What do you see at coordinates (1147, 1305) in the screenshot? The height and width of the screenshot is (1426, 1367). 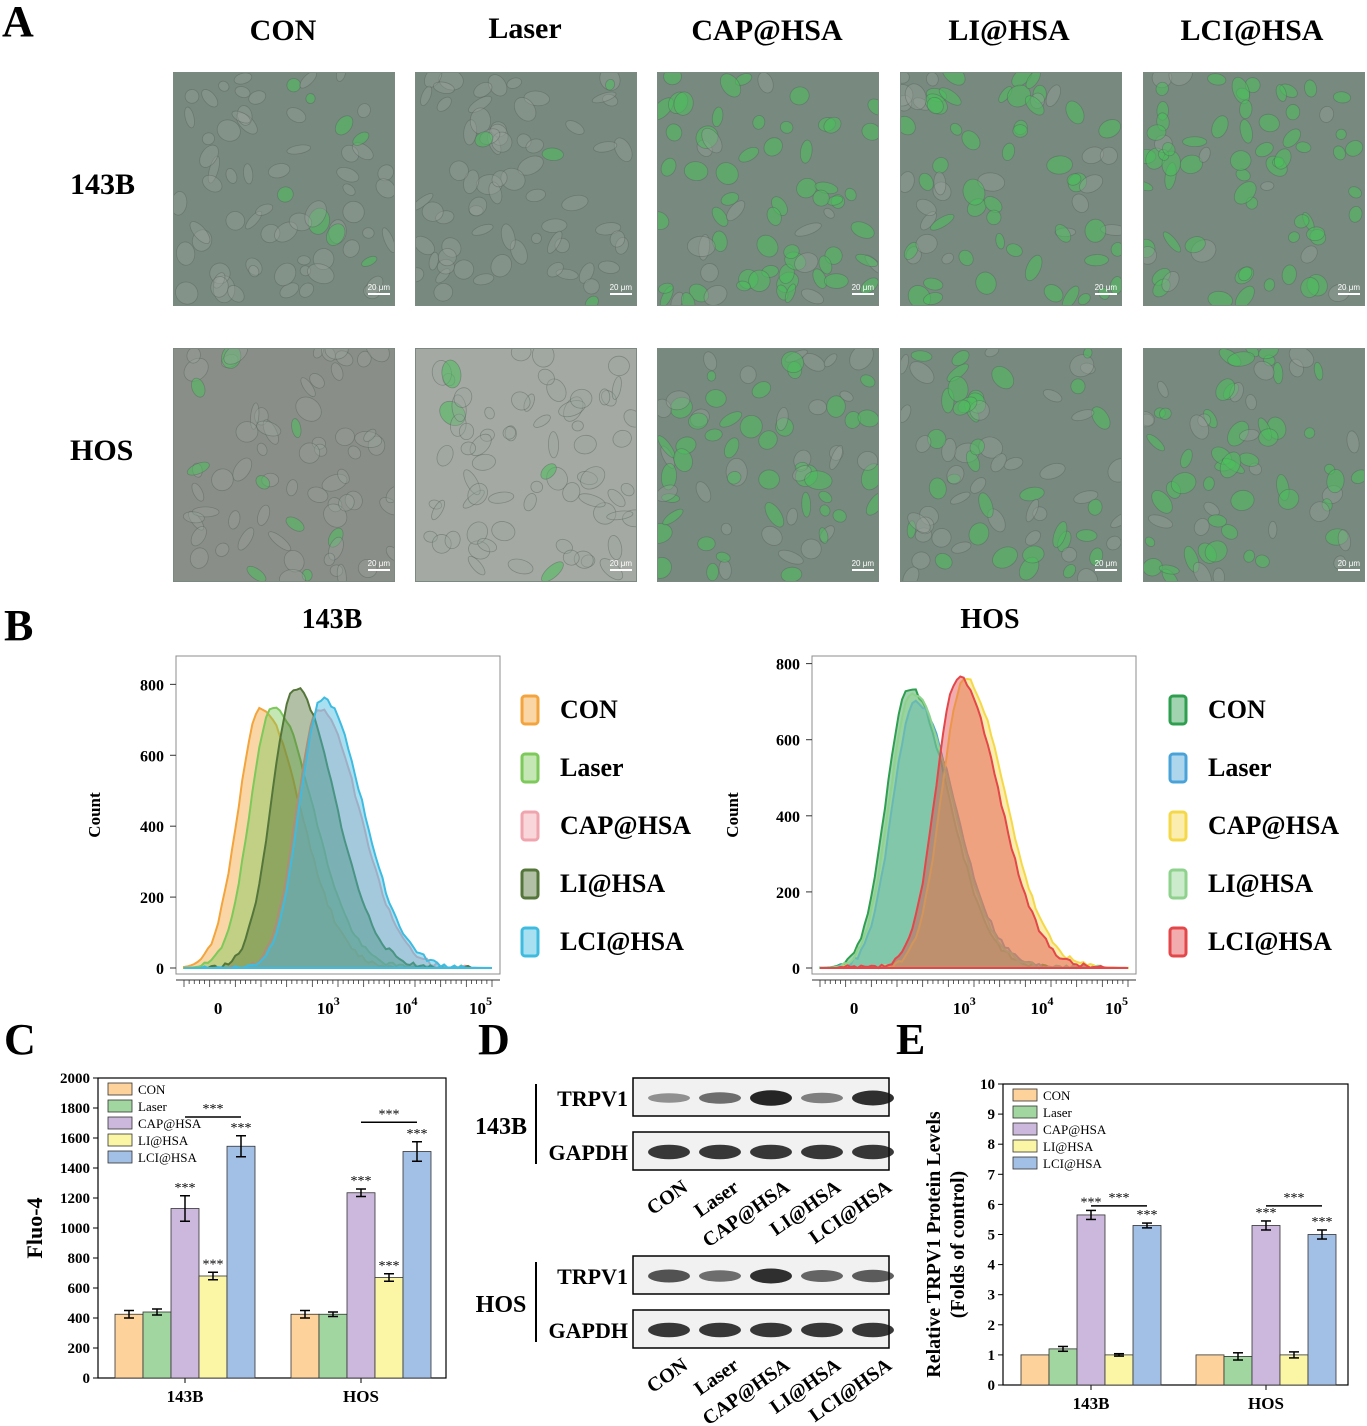 I see `bar-lci-hsa` at bounding box center [1147, 1305].